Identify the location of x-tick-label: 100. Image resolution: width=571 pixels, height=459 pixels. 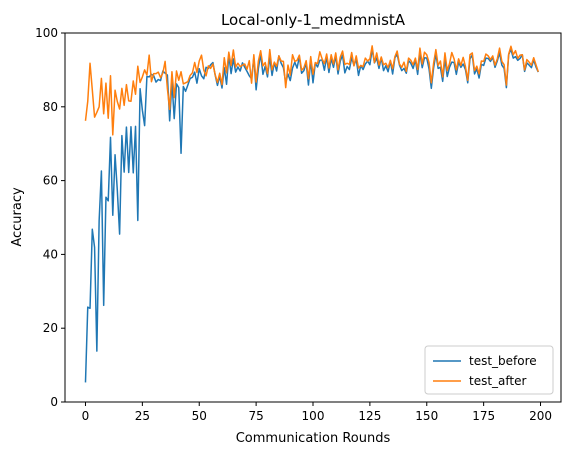
(313, 416).